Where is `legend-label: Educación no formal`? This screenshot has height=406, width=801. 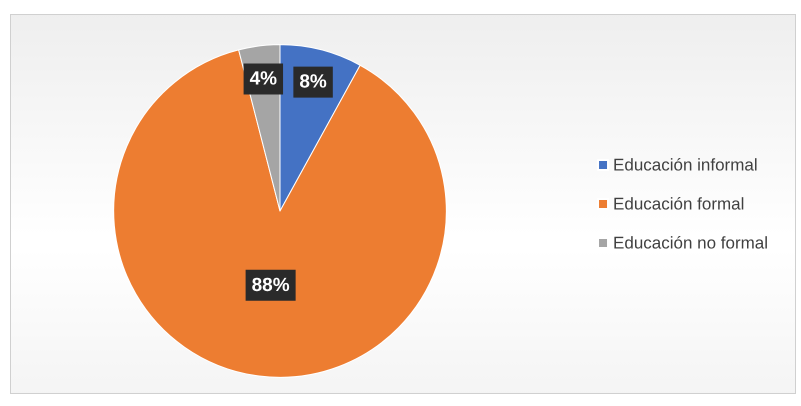
legend-label: Educación no formal is located at coordinates (690, 243).